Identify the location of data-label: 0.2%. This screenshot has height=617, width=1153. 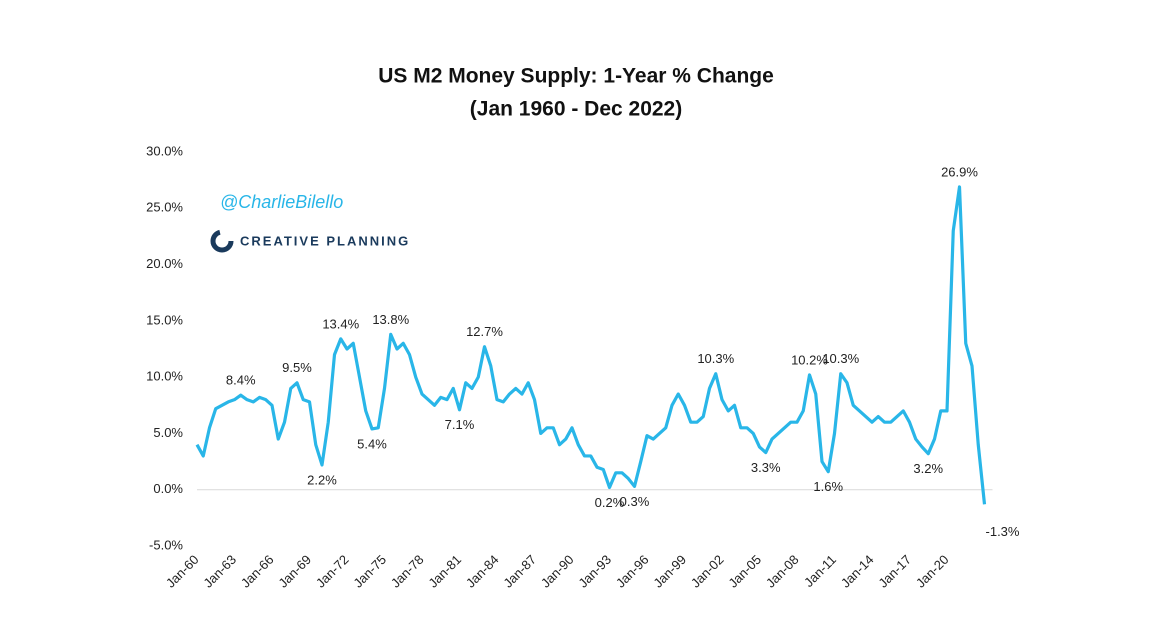
(610, 502).